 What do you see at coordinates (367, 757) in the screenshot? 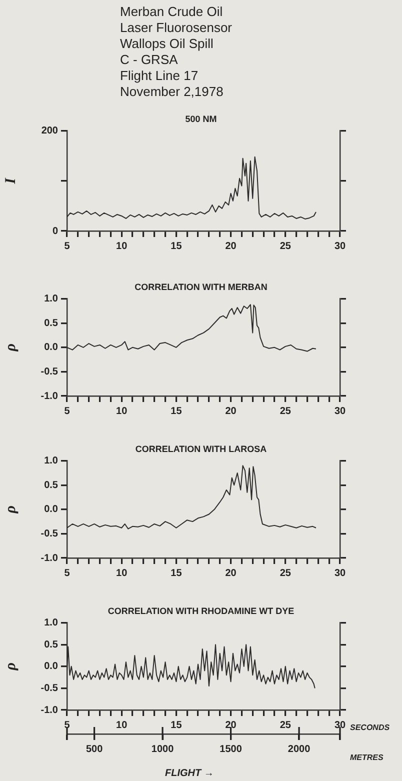
I see `x2-axis-title: METRES` at bounding box center [367, 757].